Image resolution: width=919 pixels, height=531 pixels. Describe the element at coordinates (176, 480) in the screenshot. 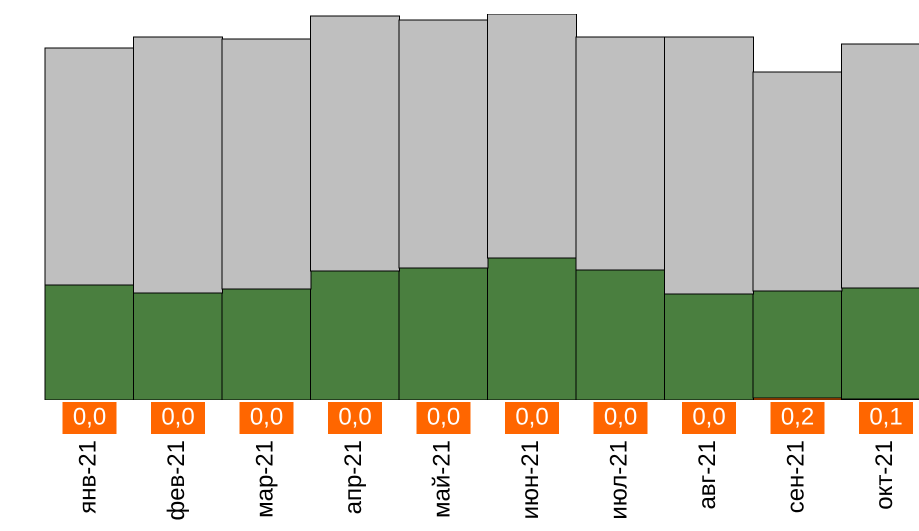

I see `x-tick-label: фев-21` at that location.